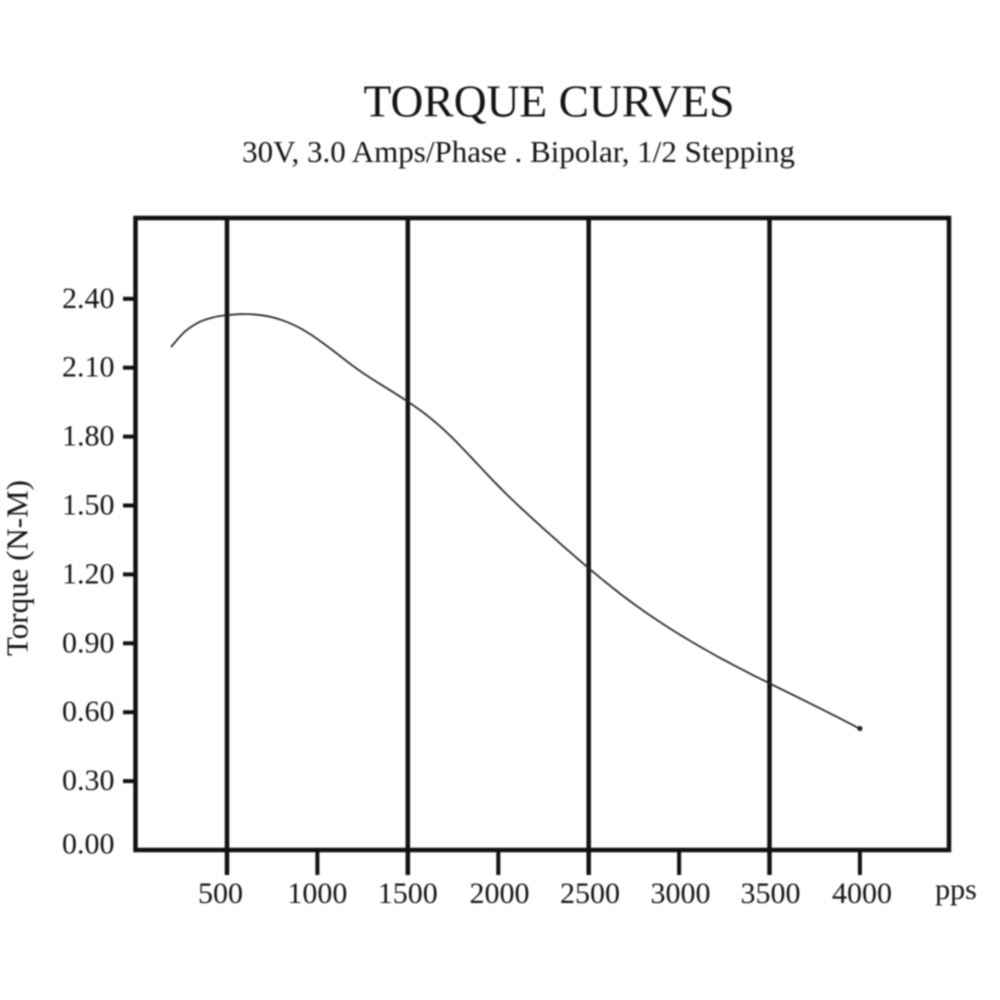 The height and width of the screenshot is (1000, 1000). I want to click on svg-text: 1500, so click(408, 893).